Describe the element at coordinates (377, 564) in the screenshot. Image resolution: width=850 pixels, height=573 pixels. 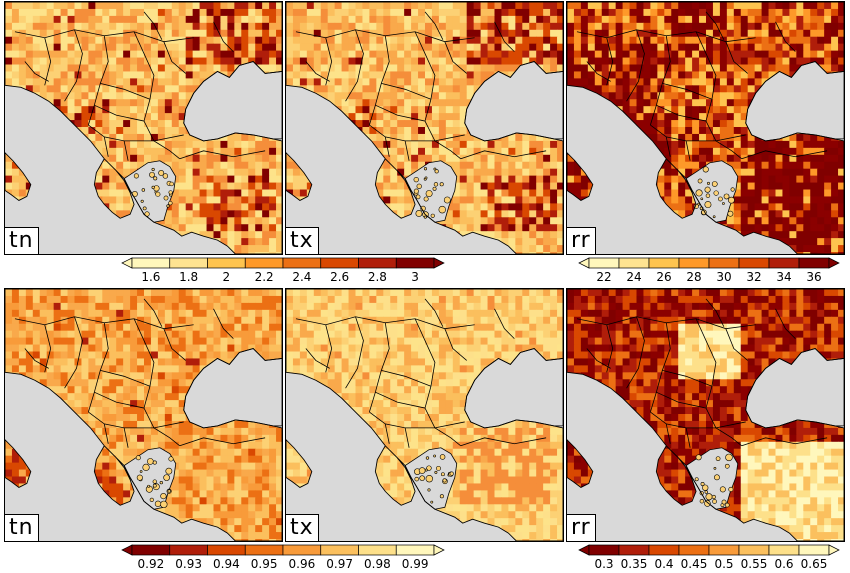
I see `colorbar-tick-label: 0.98` at that location.